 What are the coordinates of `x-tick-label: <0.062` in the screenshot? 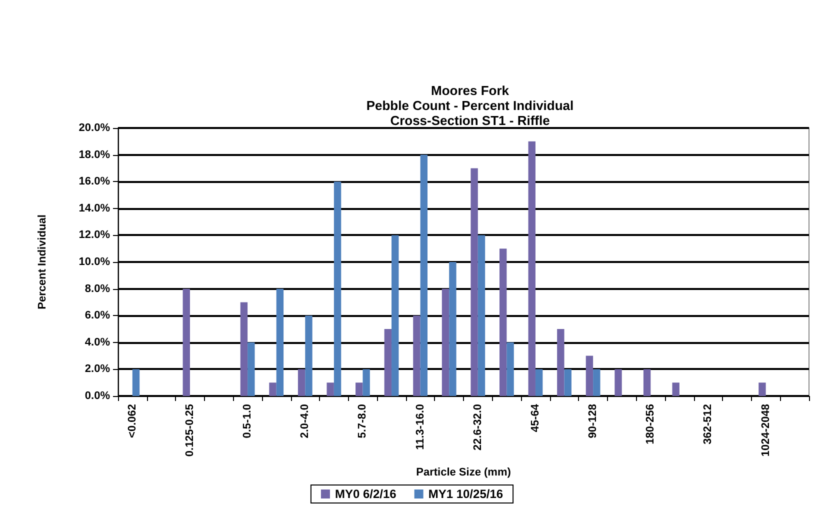 It's located at (132, 421).